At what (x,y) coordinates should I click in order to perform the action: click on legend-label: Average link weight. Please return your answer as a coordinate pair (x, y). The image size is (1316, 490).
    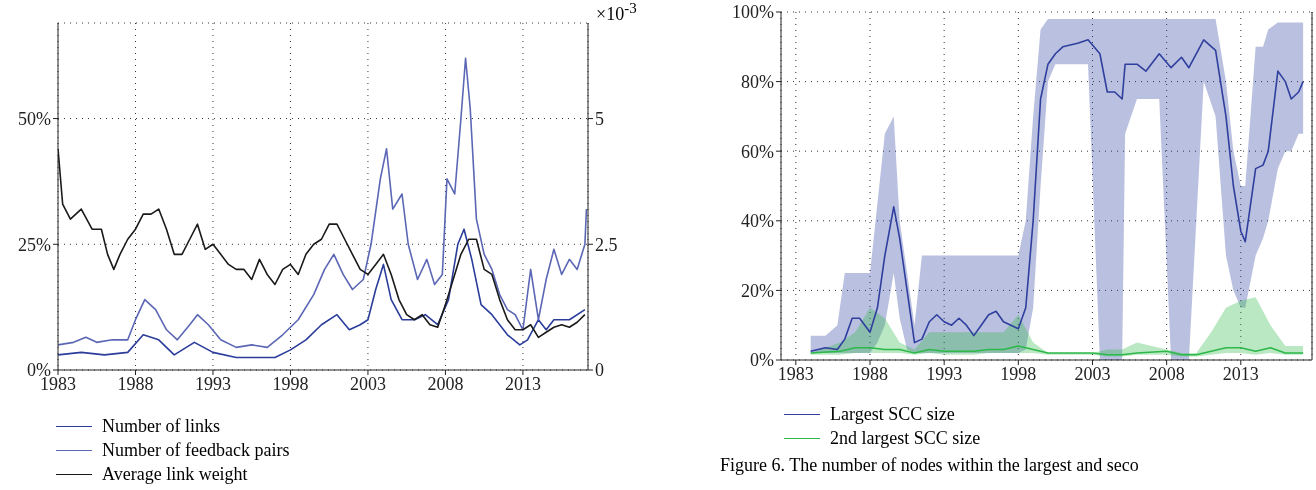
    Looking at the image, I should click on (175, 474).